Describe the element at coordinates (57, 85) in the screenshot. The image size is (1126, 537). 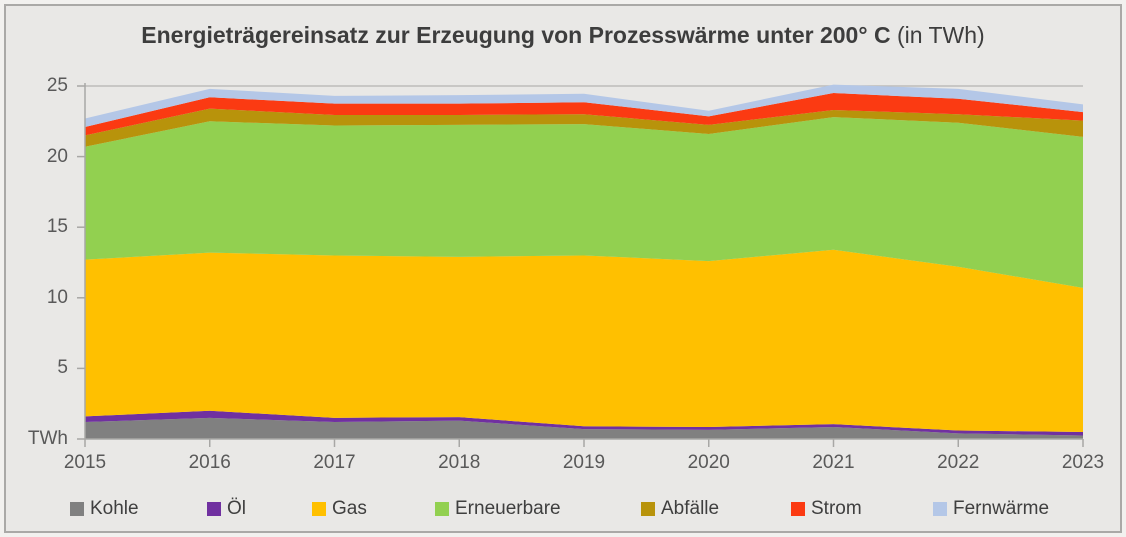
I see `y-tick-label-25: 25` at that location.